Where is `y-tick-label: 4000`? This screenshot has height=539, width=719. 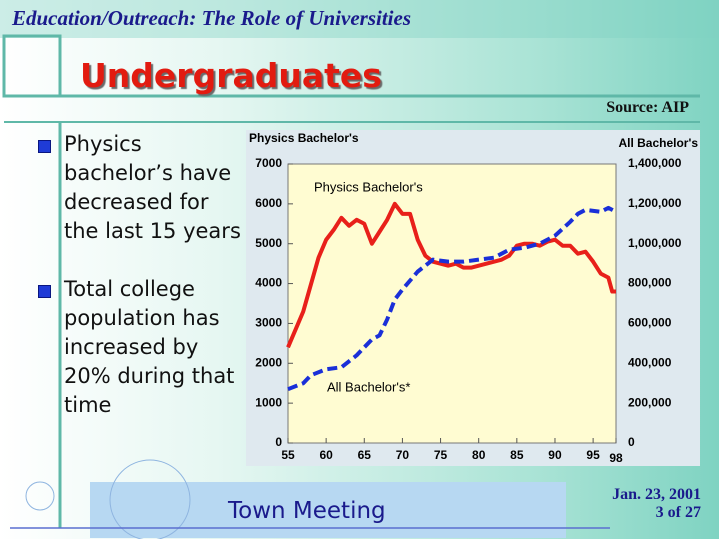 y-tick-label: 4000 is located at coordinates (268, 283).